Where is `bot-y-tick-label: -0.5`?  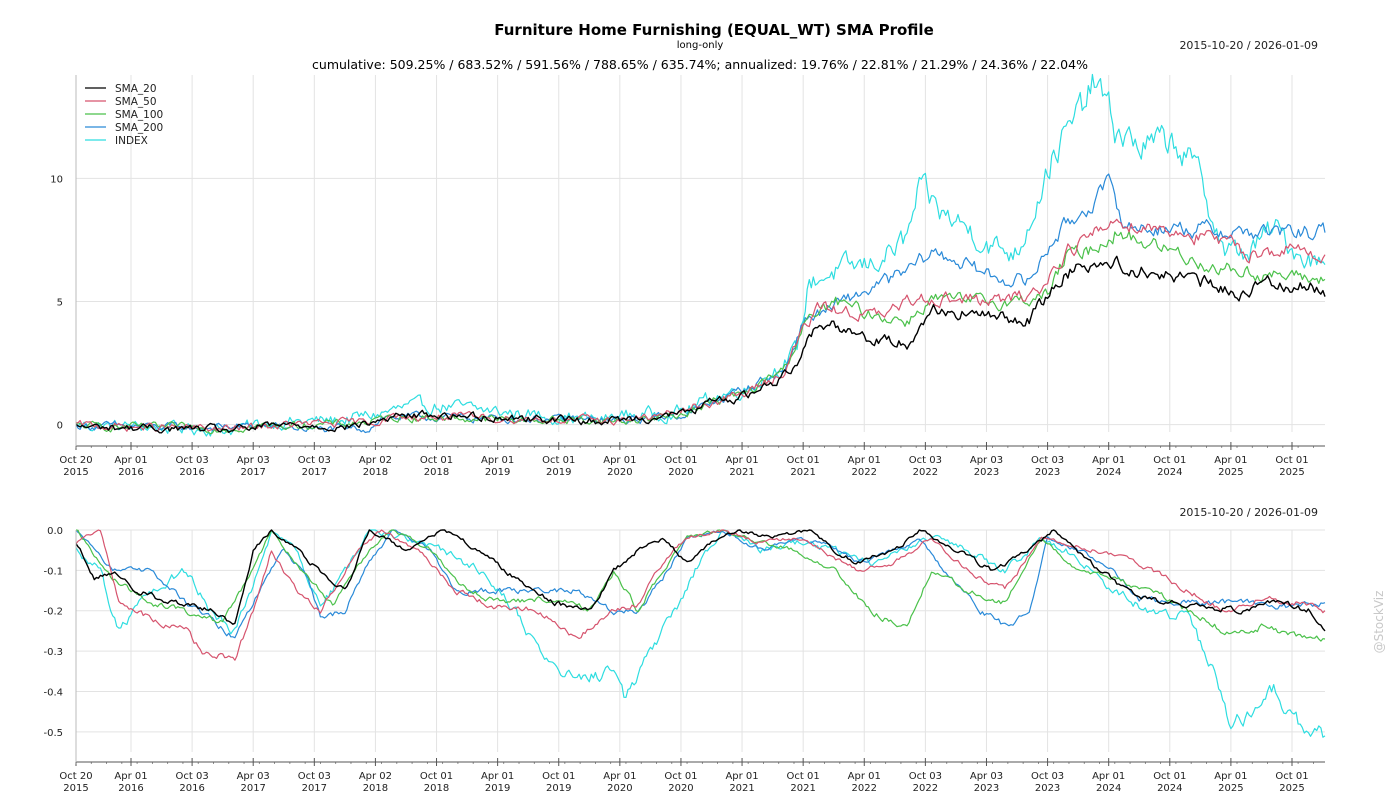
bot-y-tick-label: -0.5 is located at coordinates (53, 733).